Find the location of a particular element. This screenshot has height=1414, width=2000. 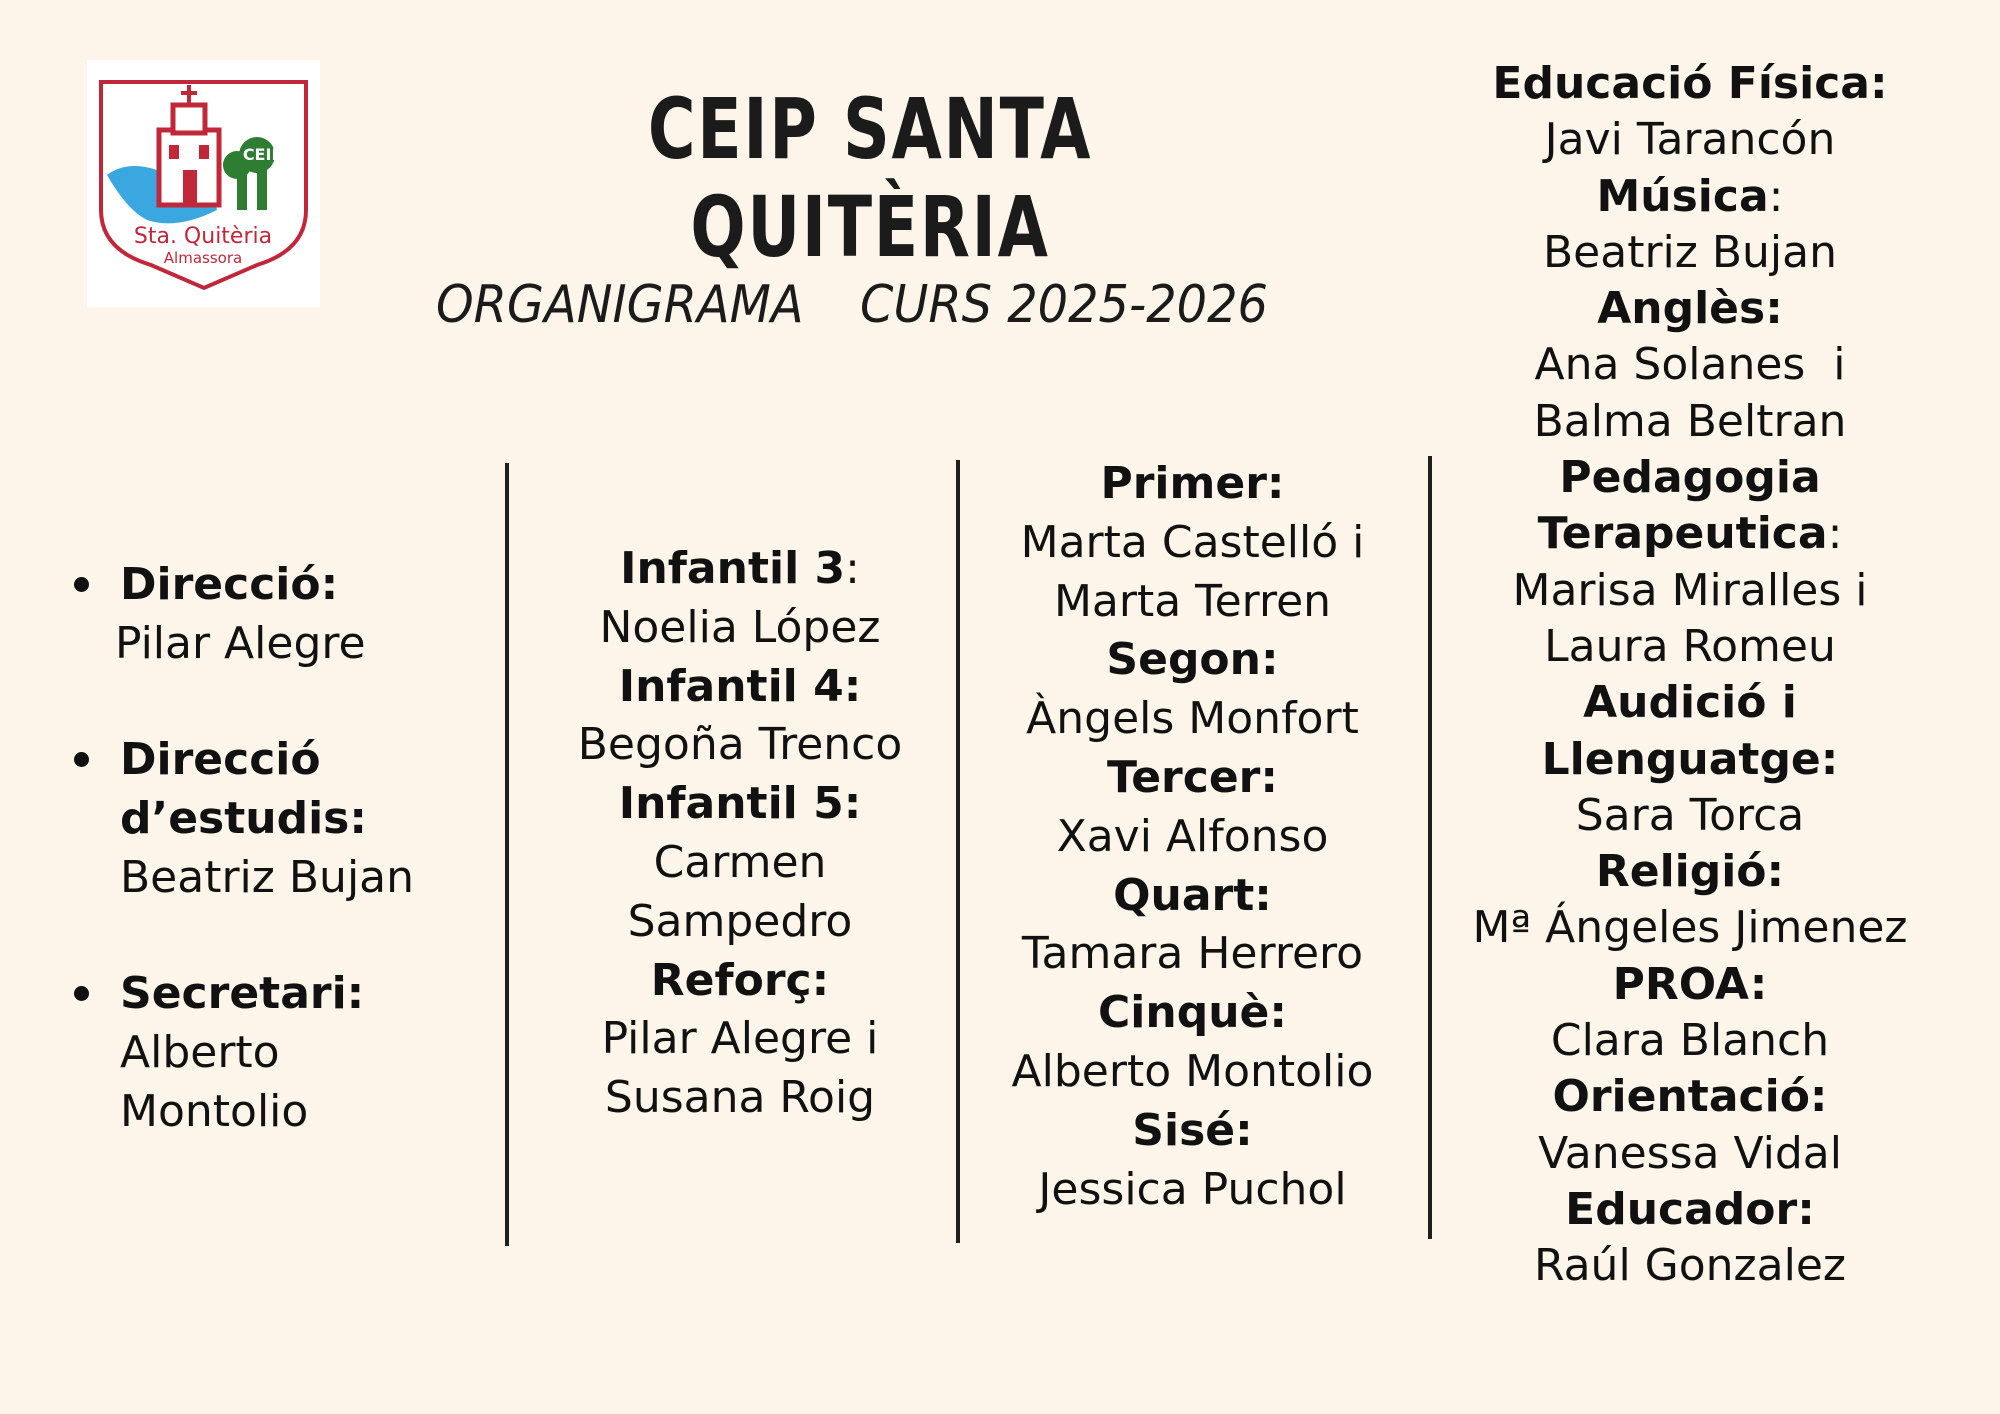

person-name: Sara Torca is located at coordinates (1690, 815).